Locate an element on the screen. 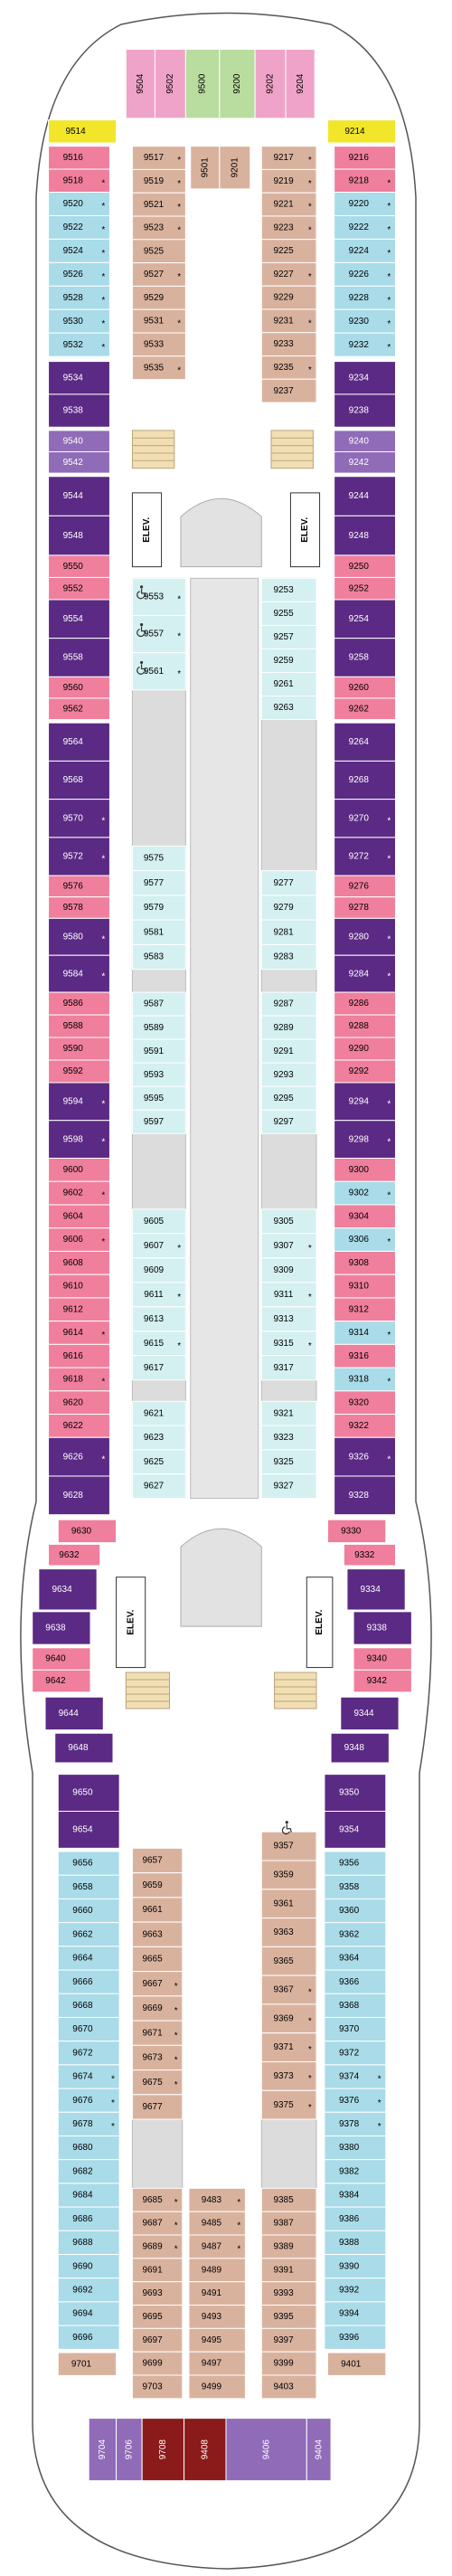 This screenshot has height=2576, width=452. cabin-number: 9357 is located at coordinates (283, 1847).